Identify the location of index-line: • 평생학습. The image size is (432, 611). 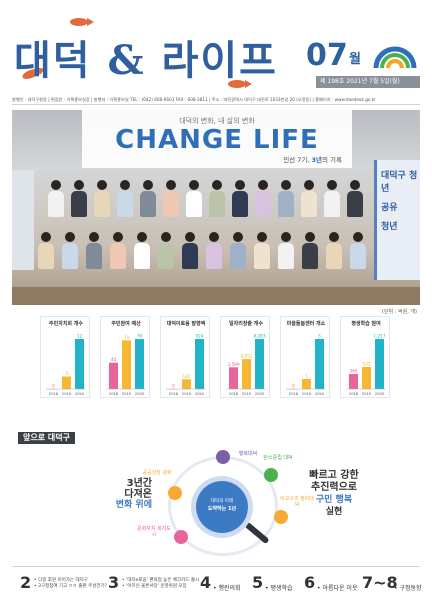
(279, 588).